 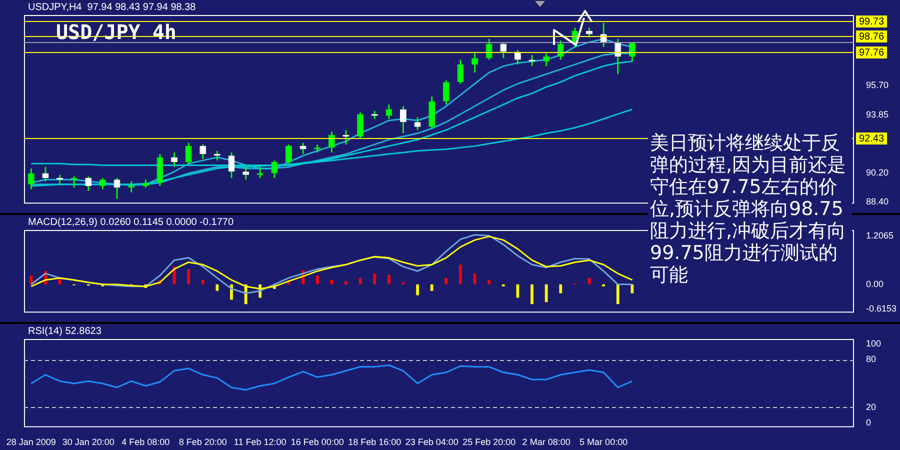 I want to click on x-tick-label: 2 Mar 08:00, so click(x=546, y=442).